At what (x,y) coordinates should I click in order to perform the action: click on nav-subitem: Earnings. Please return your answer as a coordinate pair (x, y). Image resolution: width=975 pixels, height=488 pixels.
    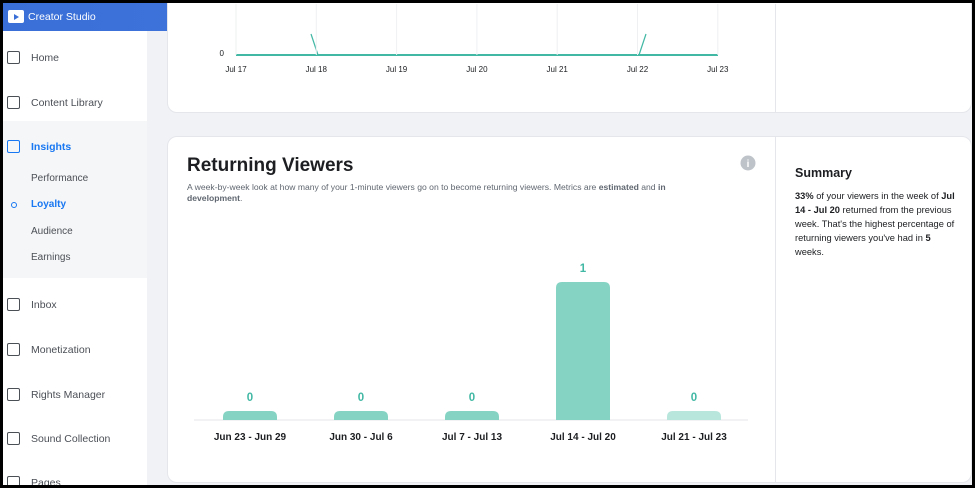
    Looking at the image, I should click on (51, 257).